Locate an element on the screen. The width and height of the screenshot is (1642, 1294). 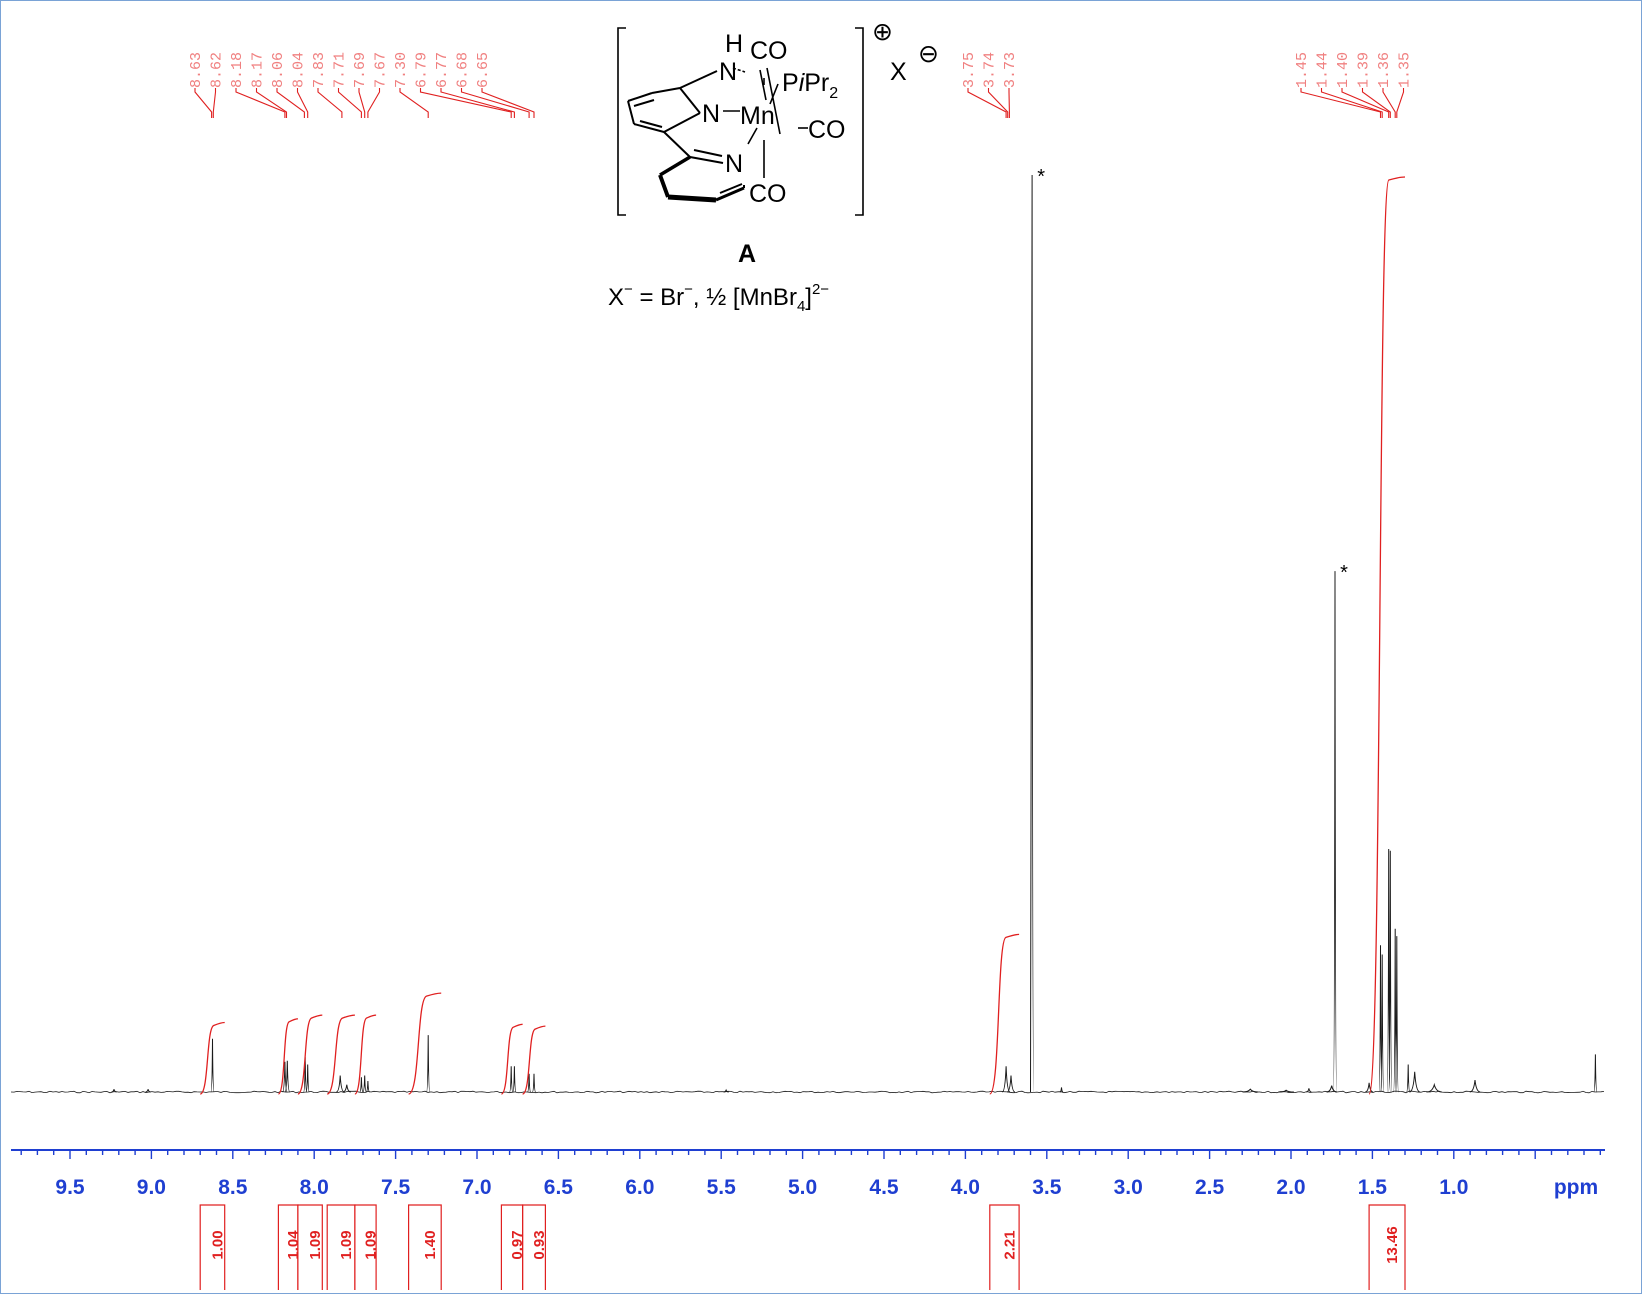
x-axis-tick-label: 3.0 is located at coordinates (1128, 1187).